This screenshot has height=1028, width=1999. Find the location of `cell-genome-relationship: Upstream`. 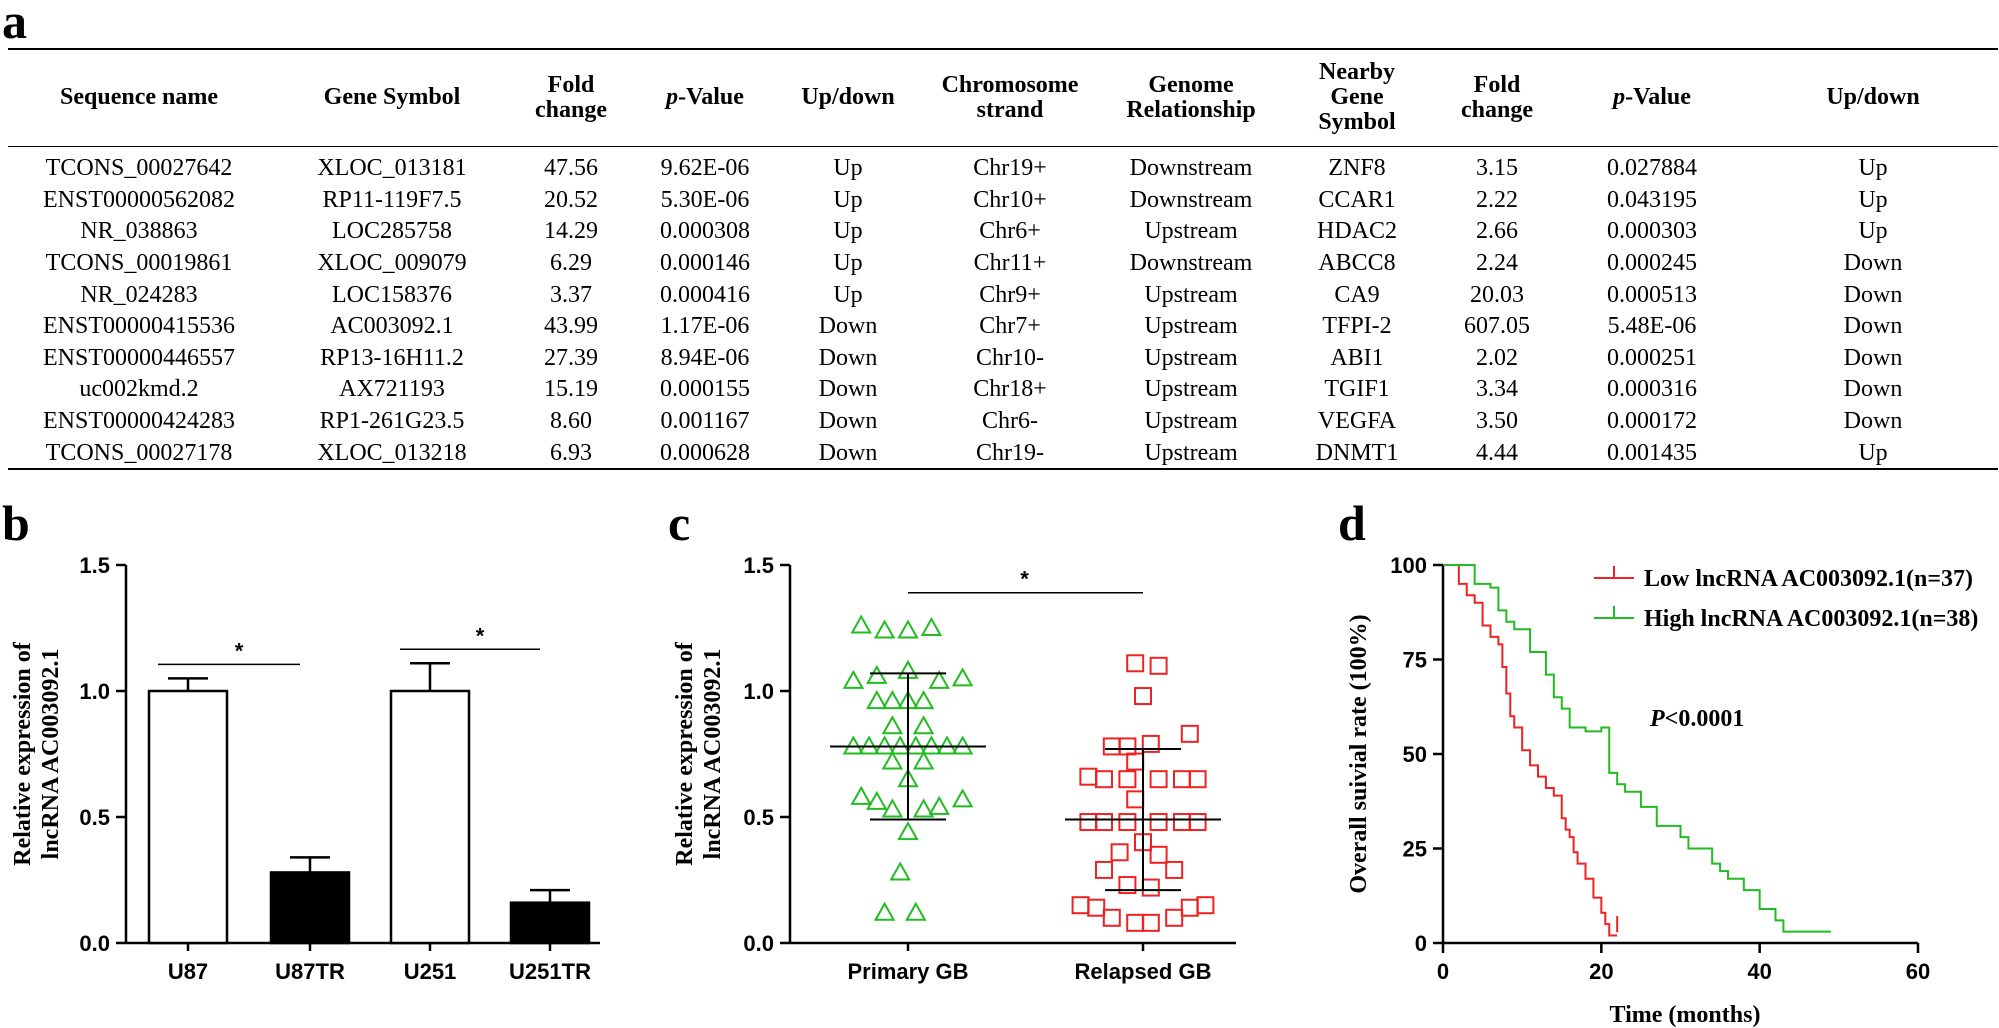

cell-genome-relationship: Upstream is located at coordinates (1191, 357).